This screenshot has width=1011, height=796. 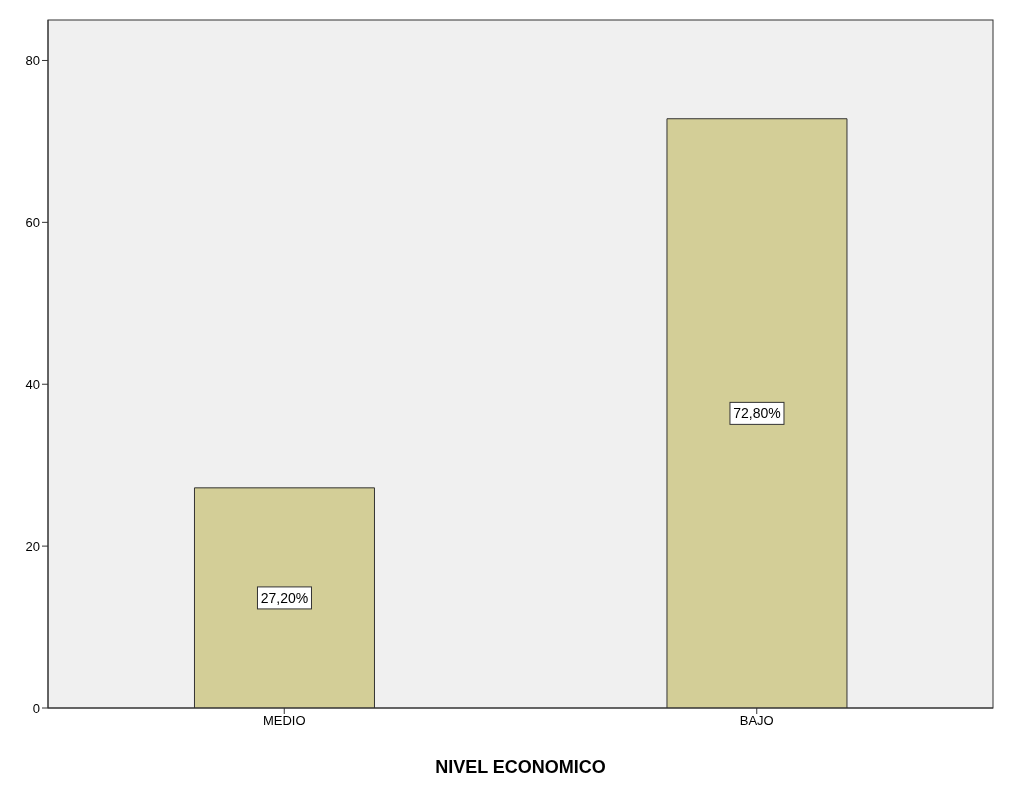 I want to click on y-tick-label: 40, so click(x=32, y=384).